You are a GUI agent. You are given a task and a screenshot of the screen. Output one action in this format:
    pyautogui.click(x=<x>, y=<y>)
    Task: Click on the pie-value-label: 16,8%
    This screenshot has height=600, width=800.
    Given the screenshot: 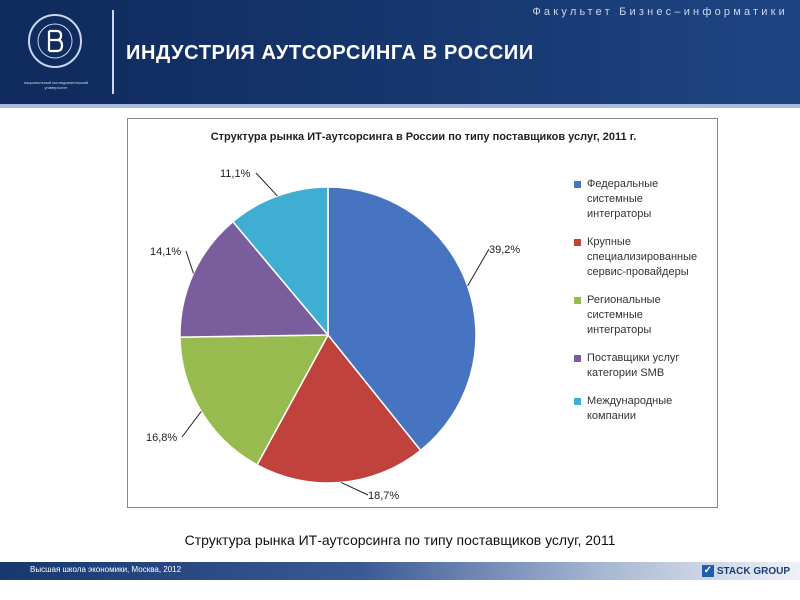 What is the action you would take?
    pyautogui.click(x=161, y=438)
    